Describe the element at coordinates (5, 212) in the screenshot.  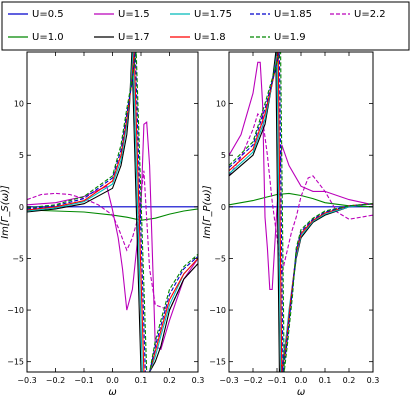
I see `y-axis-label: Im[Γ_S(ω)]` at that location.